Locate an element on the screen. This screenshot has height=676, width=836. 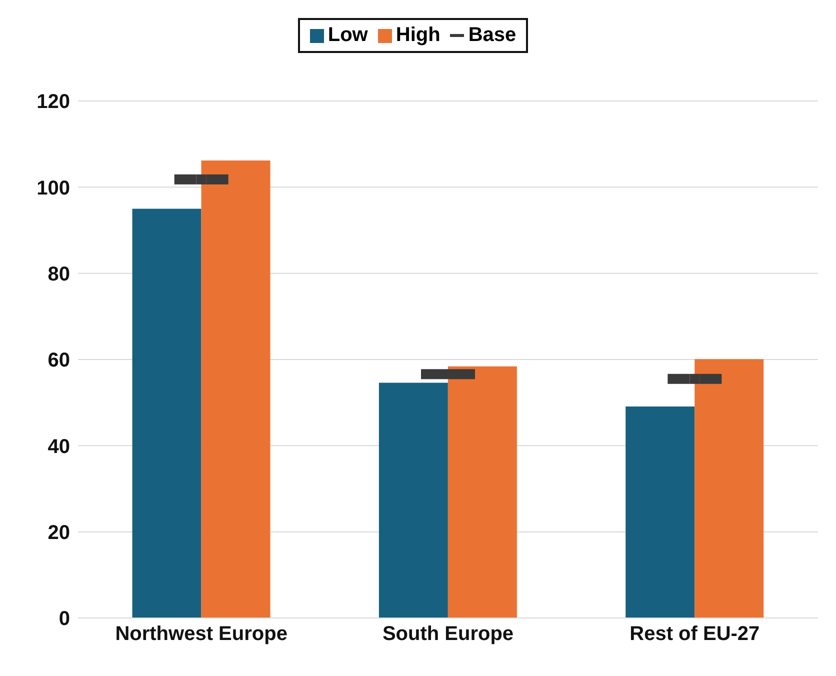
legend-label: High is located at coordinates (417, 35).